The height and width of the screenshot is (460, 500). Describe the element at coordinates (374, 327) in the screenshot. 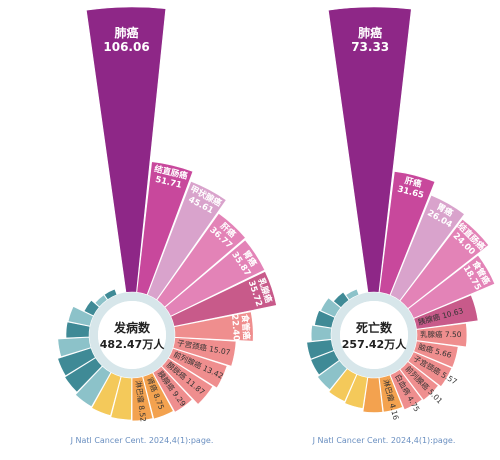

I see `center-title: 死亡数` at that location.